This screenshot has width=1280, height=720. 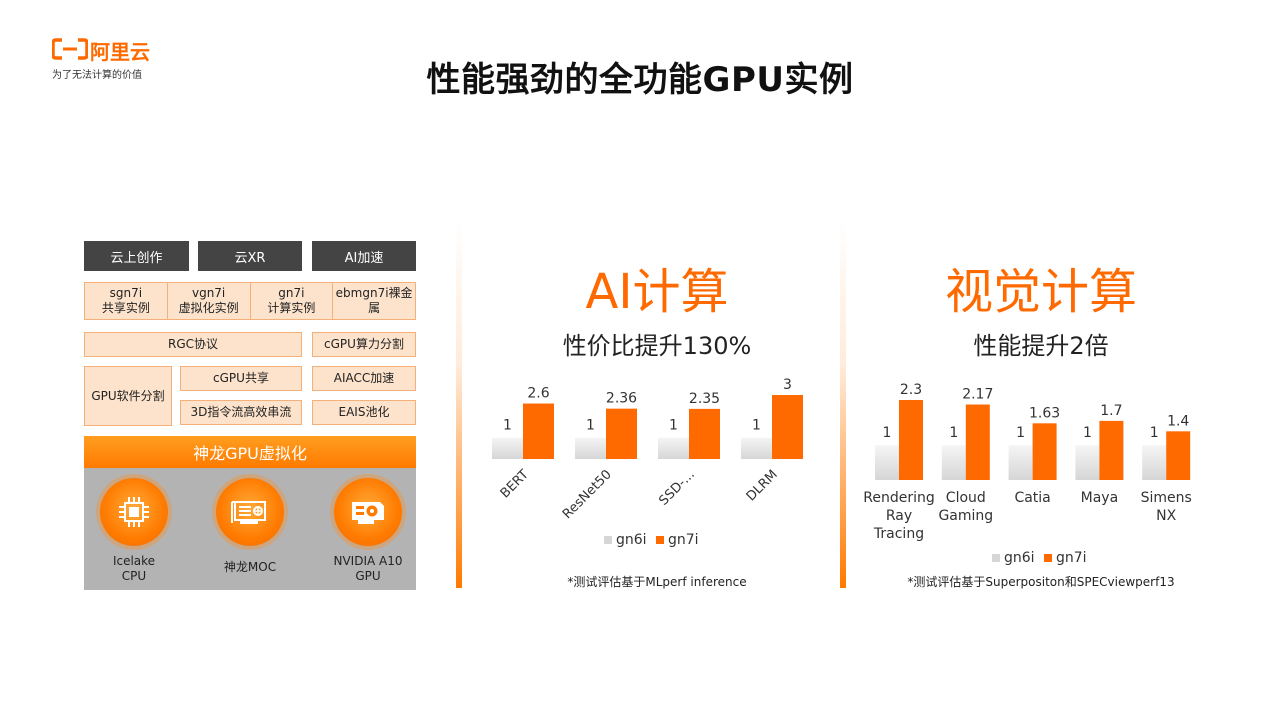 What do you see at coordinates (374, 293) in the screenshot?
I see `instance-type: ebmgn7i裸金` at bounding box center [374, 293].